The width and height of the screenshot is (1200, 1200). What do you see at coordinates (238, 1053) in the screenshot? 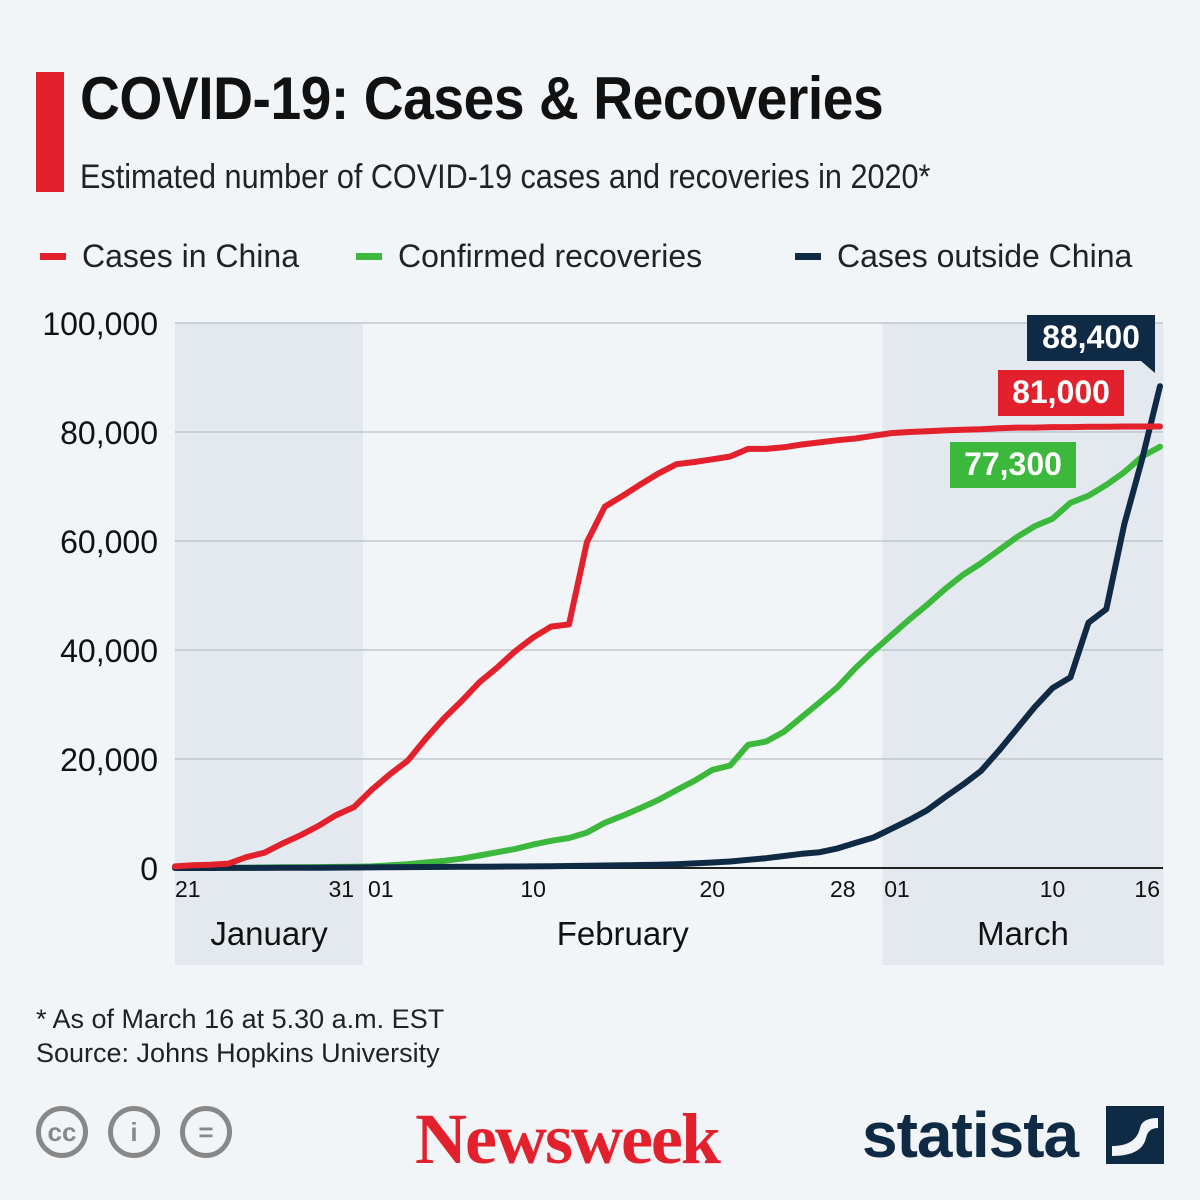
I see `source: Source: Johns Hopkins University` at bounding box center [238, 1053].